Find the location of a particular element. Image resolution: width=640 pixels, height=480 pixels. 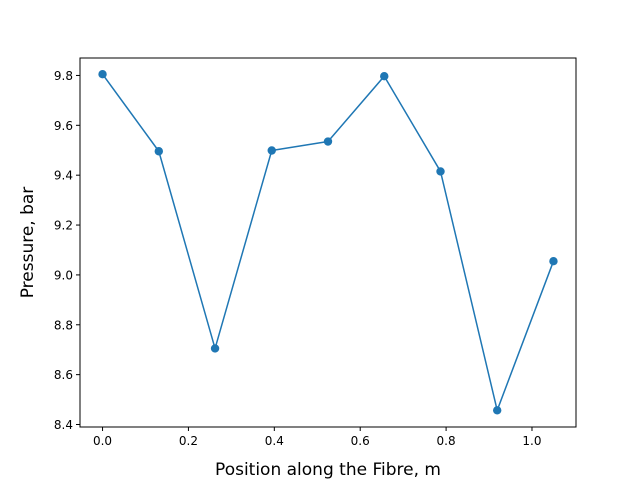

y-tick-label: 9.2 is located at coordinates (63, 226).